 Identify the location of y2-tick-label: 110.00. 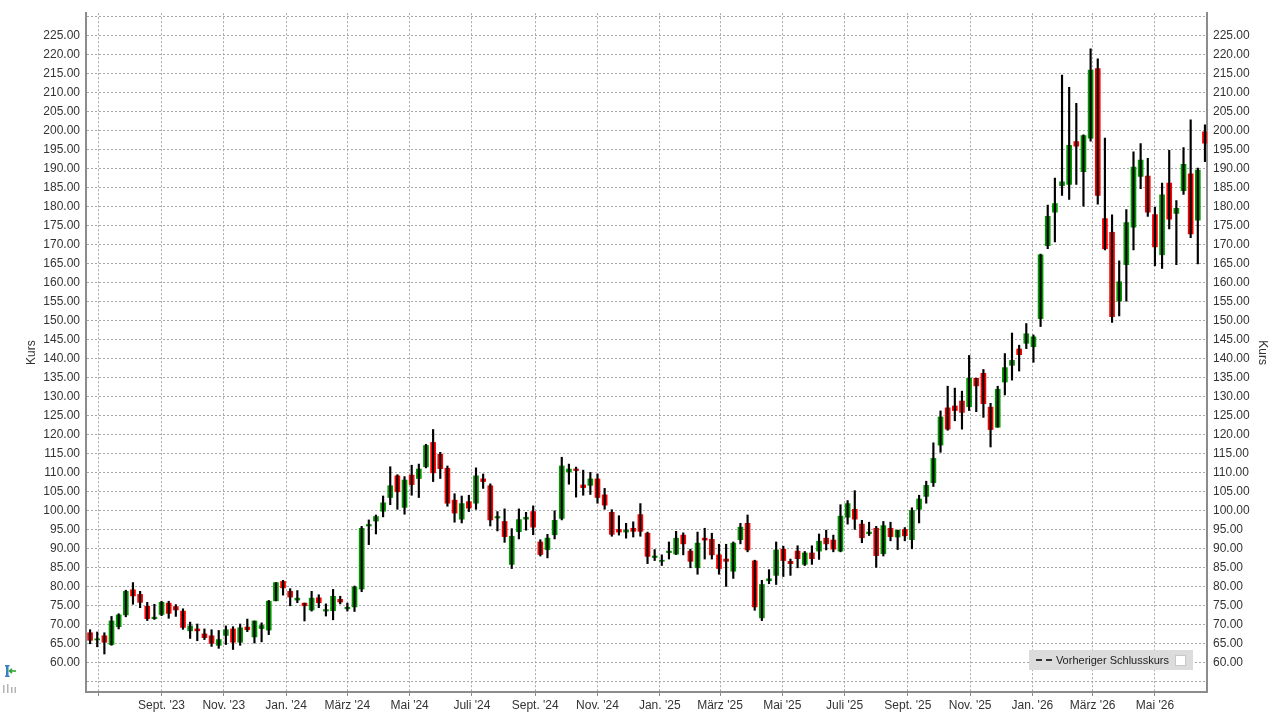
(1231, 472).